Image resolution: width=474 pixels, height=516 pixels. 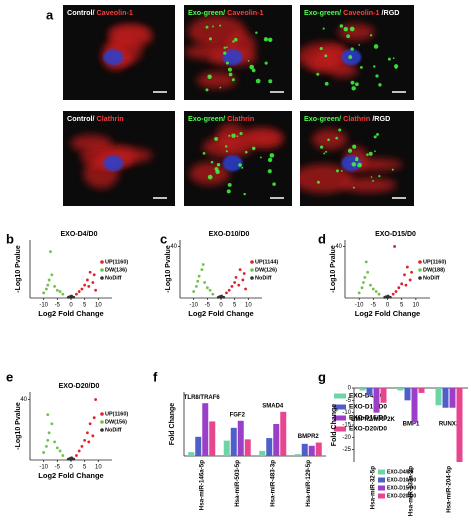 What do you see at coordinates (9, 376) in the screenshot?
I see `panel-letter: e` at bounding box center [9, 376].